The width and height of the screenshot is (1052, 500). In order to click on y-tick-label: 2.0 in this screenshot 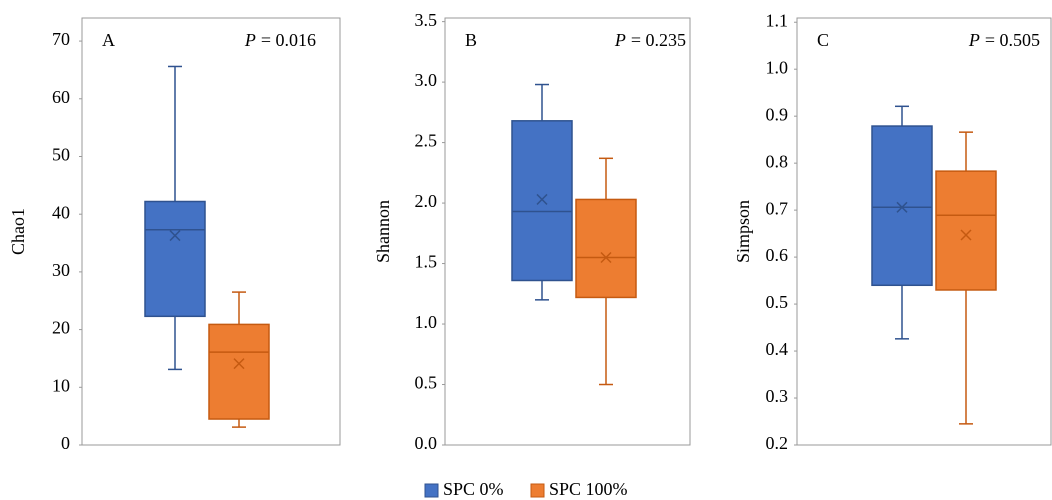, I will do `click(426, 201)`.